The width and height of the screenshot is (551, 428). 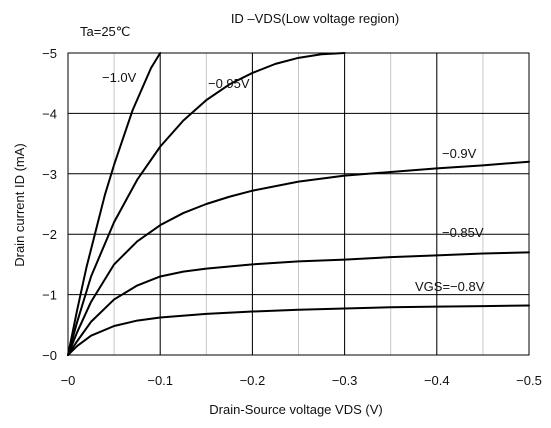 I want to click on temperature-label: Ta=25℃, so click(x=105, y=31).